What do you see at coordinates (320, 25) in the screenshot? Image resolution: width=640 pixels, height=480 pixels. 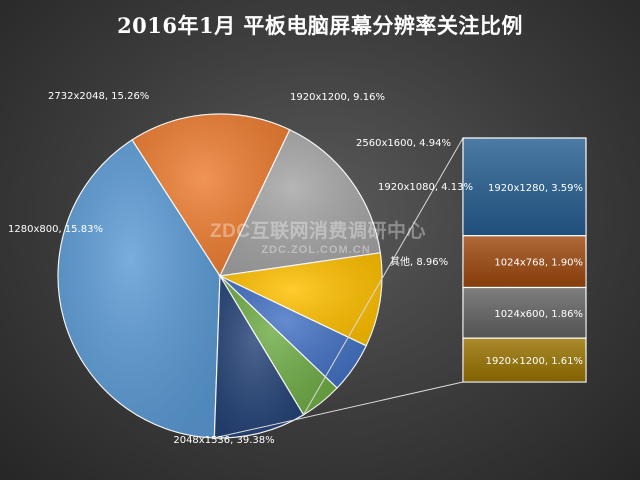 I see `chart-title: 2016年1月 平板电脑屏幕分辨率关注比例` at bounding box center [320, 25].